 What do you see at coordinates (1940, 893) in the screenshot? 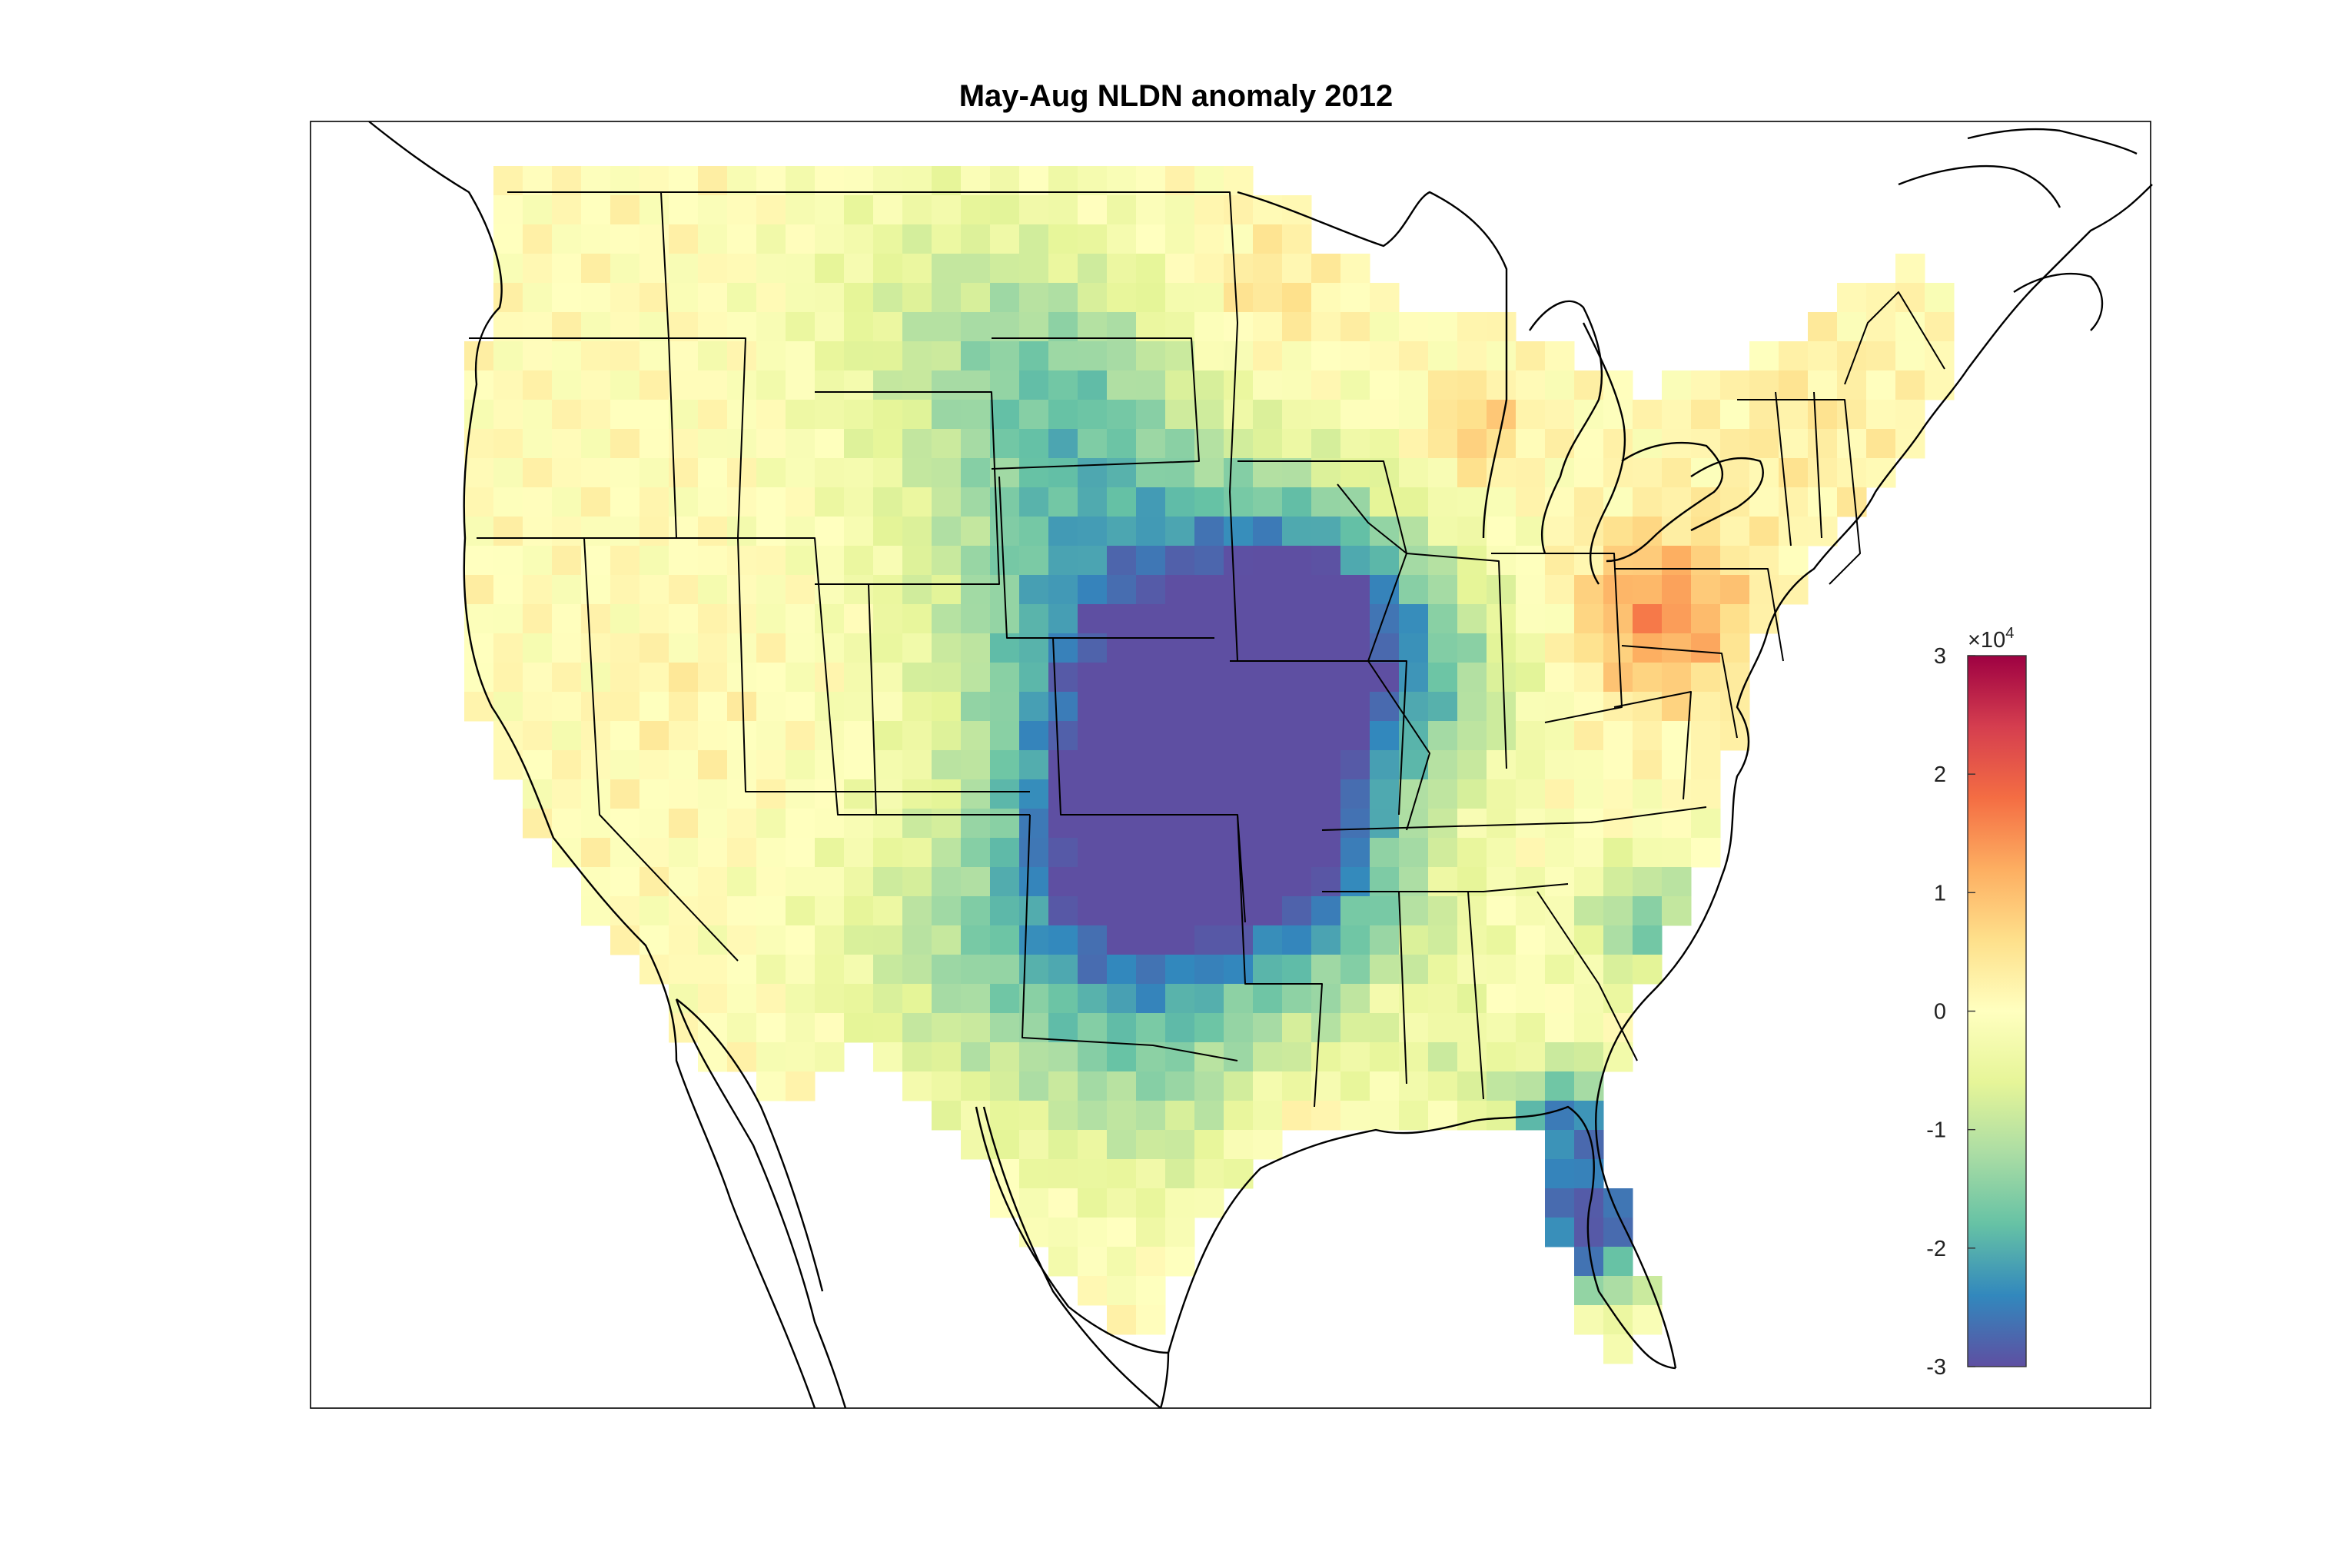
I see `colorbar-tick-label: 1` at bounding box center [1940, 893].